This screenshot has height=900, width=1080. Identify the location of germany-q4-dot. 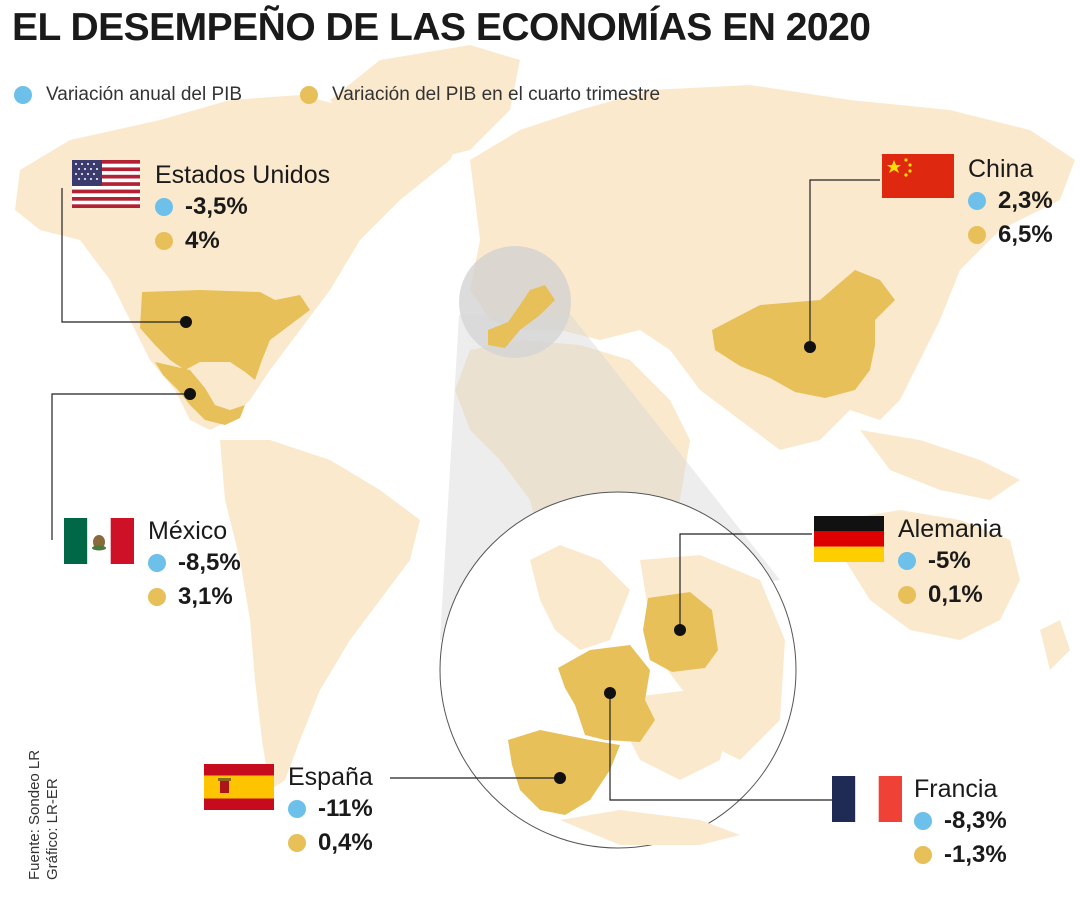
(907, 595).